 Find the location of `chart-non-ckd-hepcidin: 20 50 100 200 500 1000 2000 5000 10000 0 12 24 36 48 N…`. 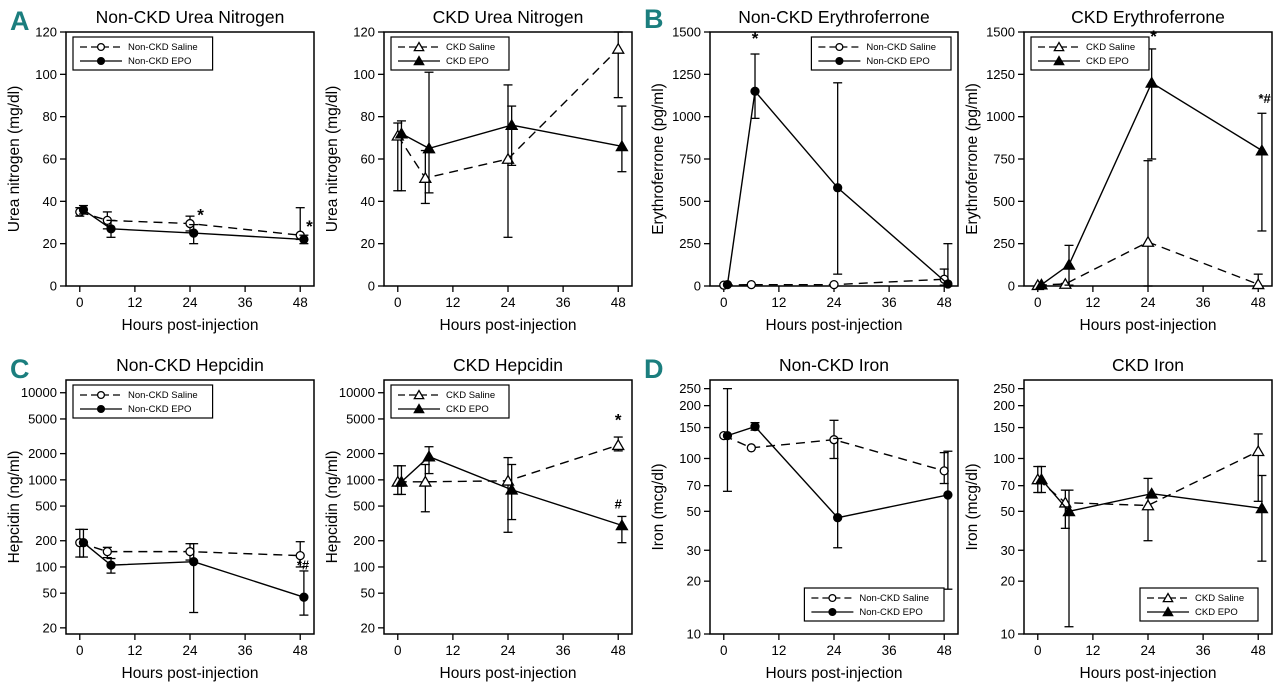

chart-non-ckd-hepcidin: 20 50 100 200 500 1000 2000 5000 10000 0 12 24 36 48 N… is located at coordinates (160, 518).